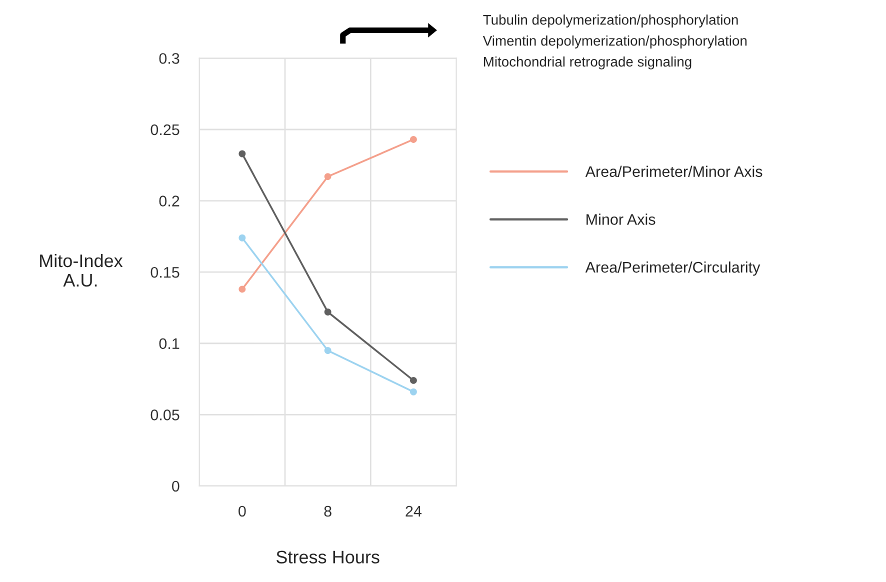 Image resolution: width=886 pixels, height=582 pixels. I want to click on x-tick-label: 0, so click(242, 511).